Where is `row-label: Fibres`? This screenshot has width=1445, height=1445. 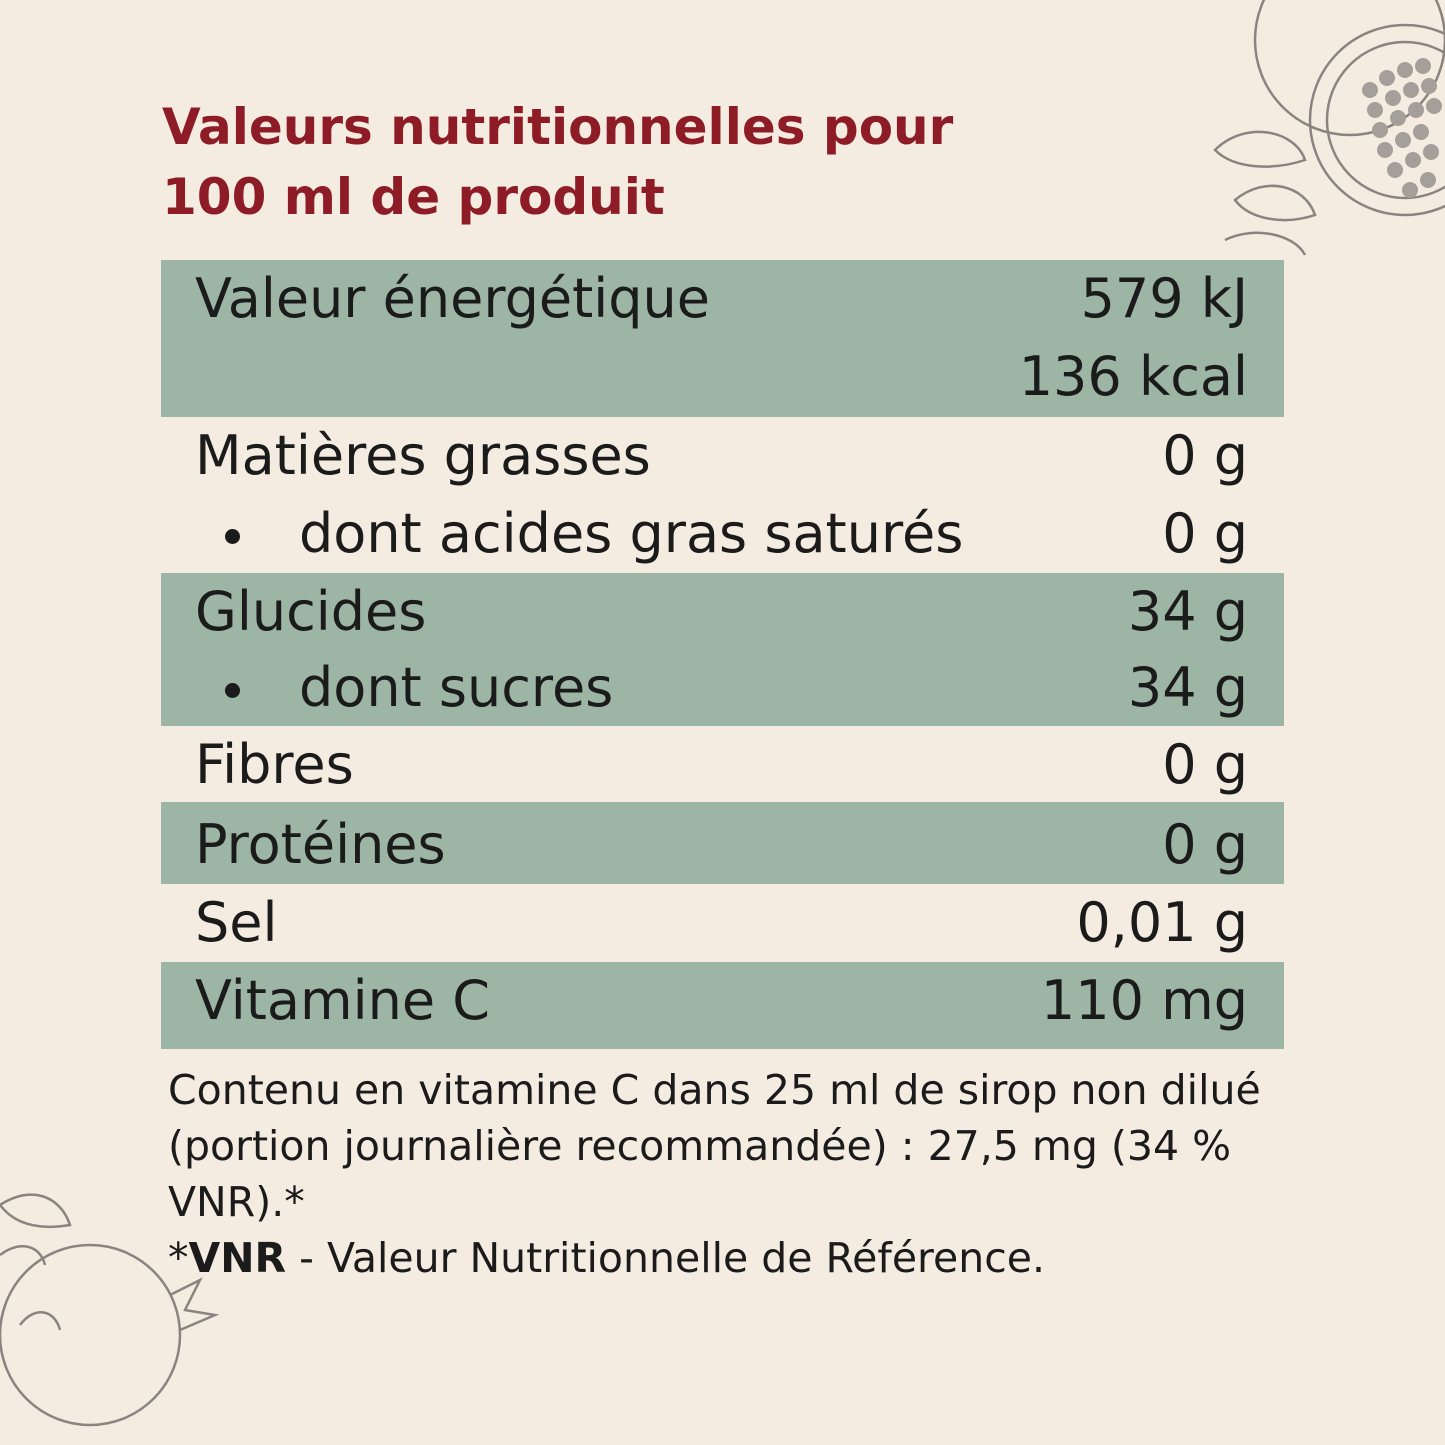 row-label: Fibres is located at coordinates (274, 764).